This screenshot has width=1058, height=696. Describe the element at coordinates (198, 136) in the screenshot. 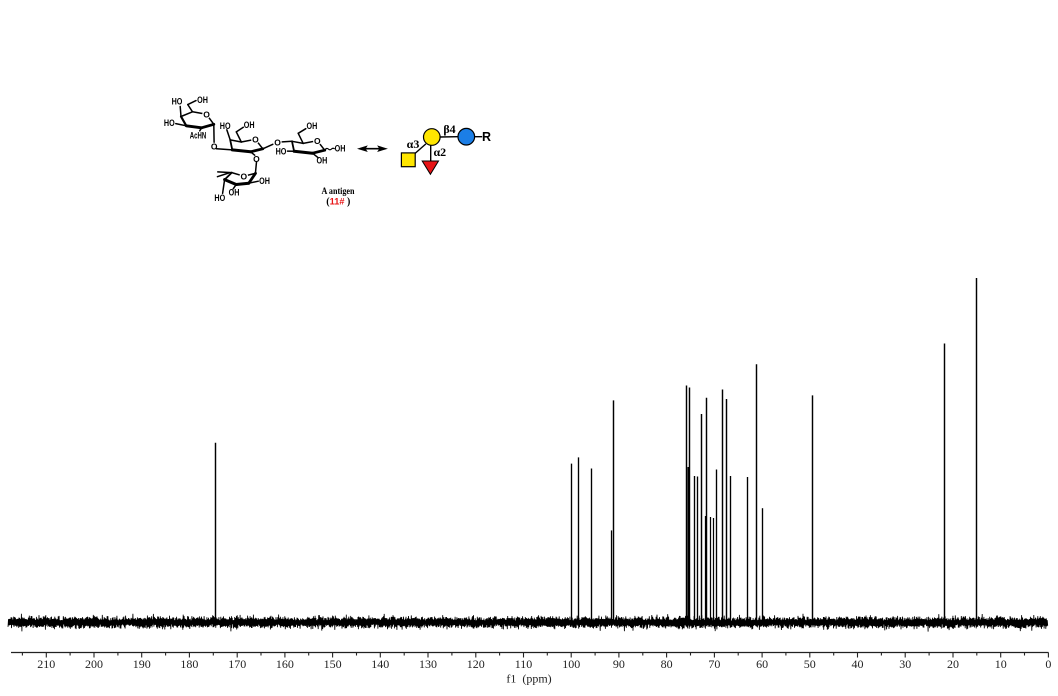

I see `svg-text: AcHN` at that location.